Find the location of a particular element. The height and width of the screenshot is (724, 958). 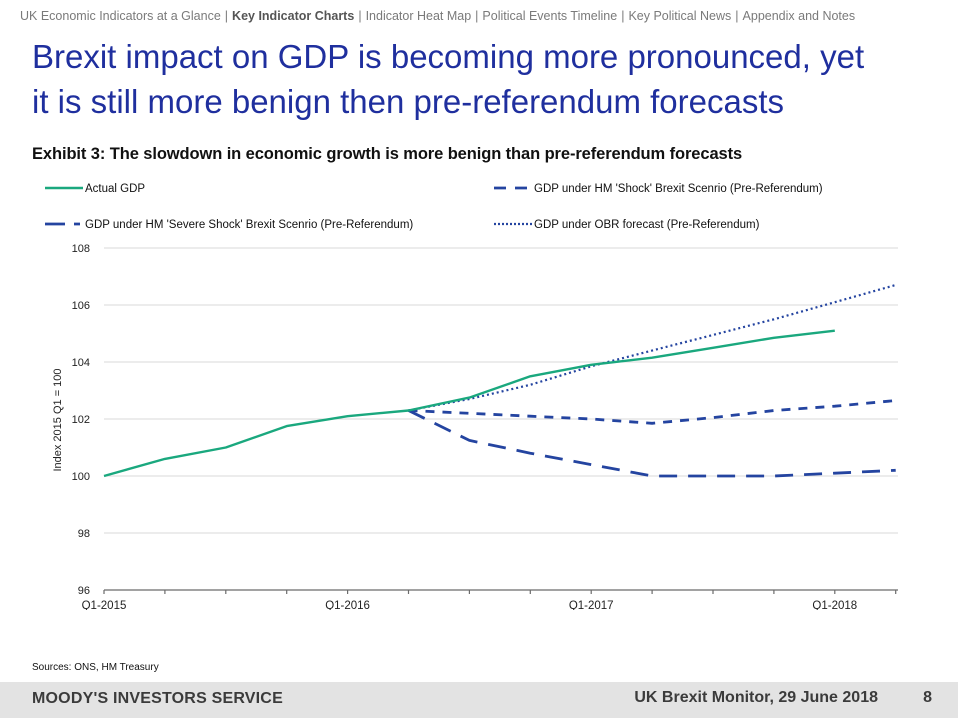

nav-link-appendix-and-notes: Appendix and Notes is located at coordinates (799, 16).